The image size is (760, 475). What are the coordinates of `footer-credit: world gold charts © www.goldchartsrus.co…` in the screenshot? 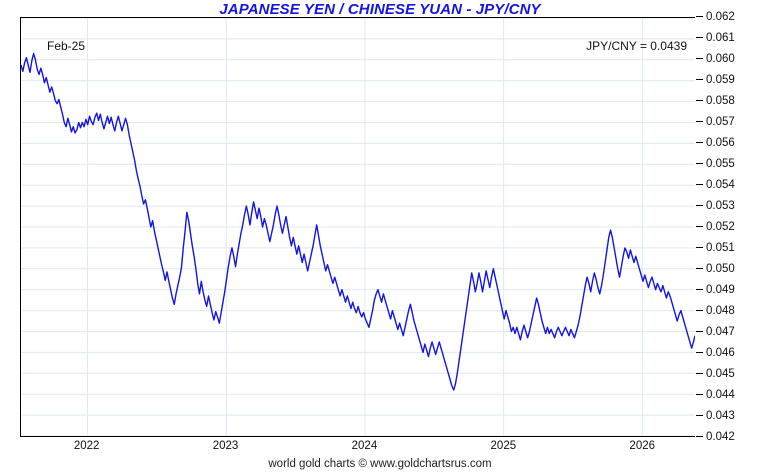 It's located at (380, 464).